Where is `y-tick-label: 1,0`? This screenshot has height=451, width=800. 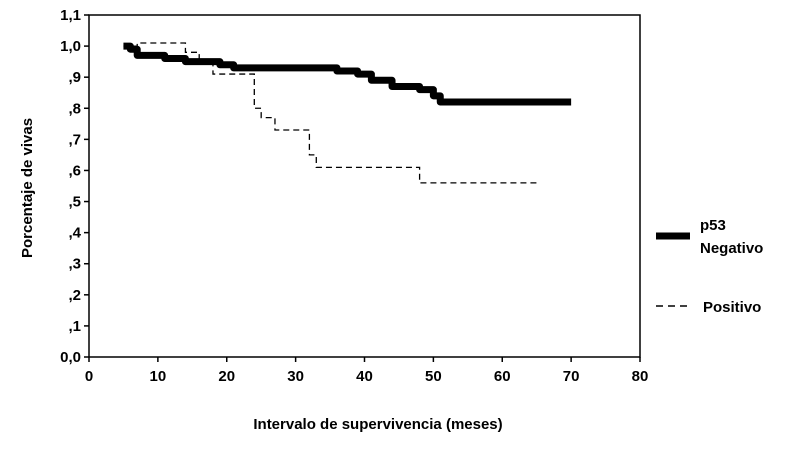
y-tick-label: 1,0 is located at coordinates (70, 46).